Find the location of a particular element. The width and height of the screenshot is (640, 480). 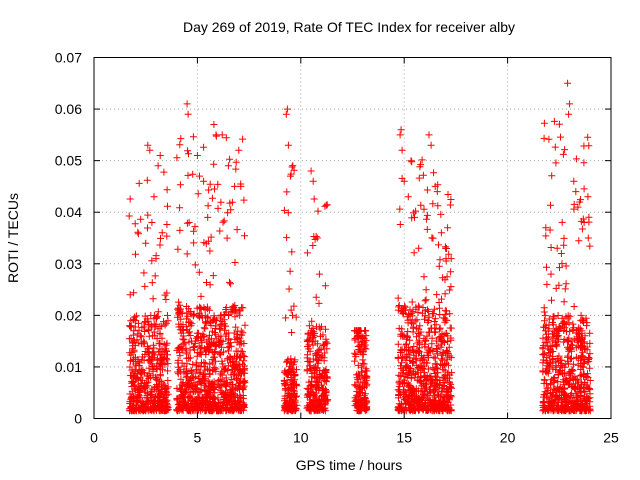

x-tick-label: 20 is located at coordinates (508, 438).